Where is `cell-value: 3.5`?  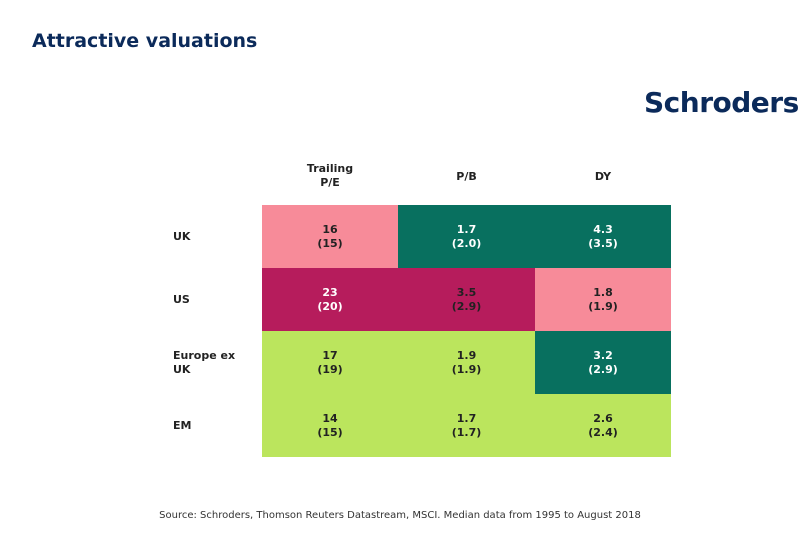
cell-value: 3.5 is located at coordinates (466, 292).